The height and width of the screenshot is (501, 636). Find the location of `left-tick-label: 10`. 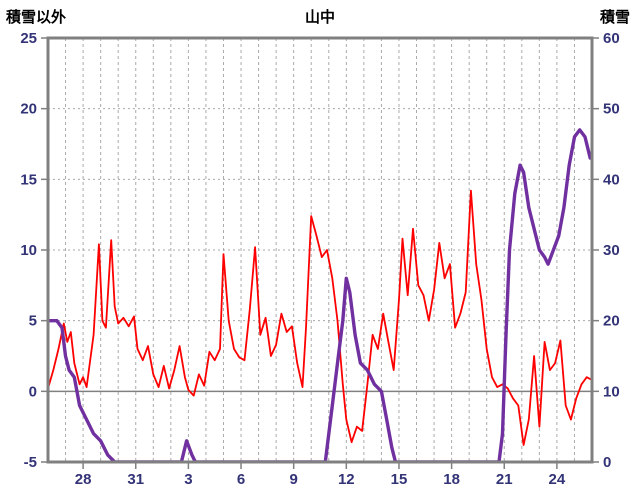

left-tick-label: 10 is located at coordinates (28, 250).